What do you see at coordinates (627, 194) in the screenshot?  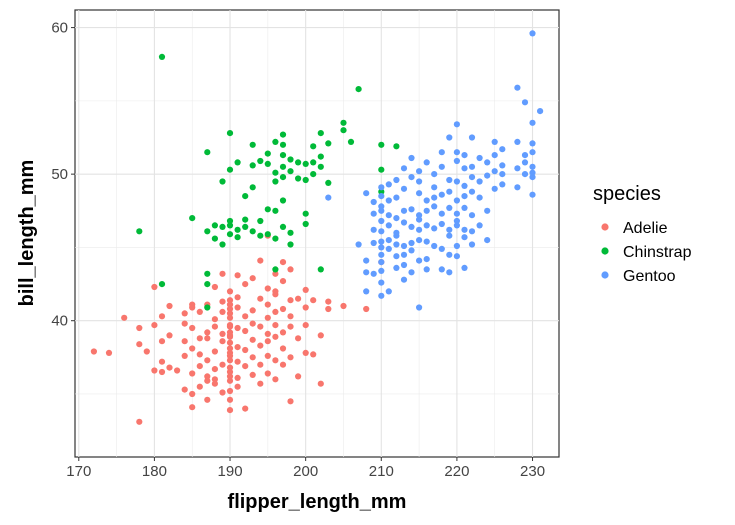 I see `legend-title: species` at bounding box center [627, 194].